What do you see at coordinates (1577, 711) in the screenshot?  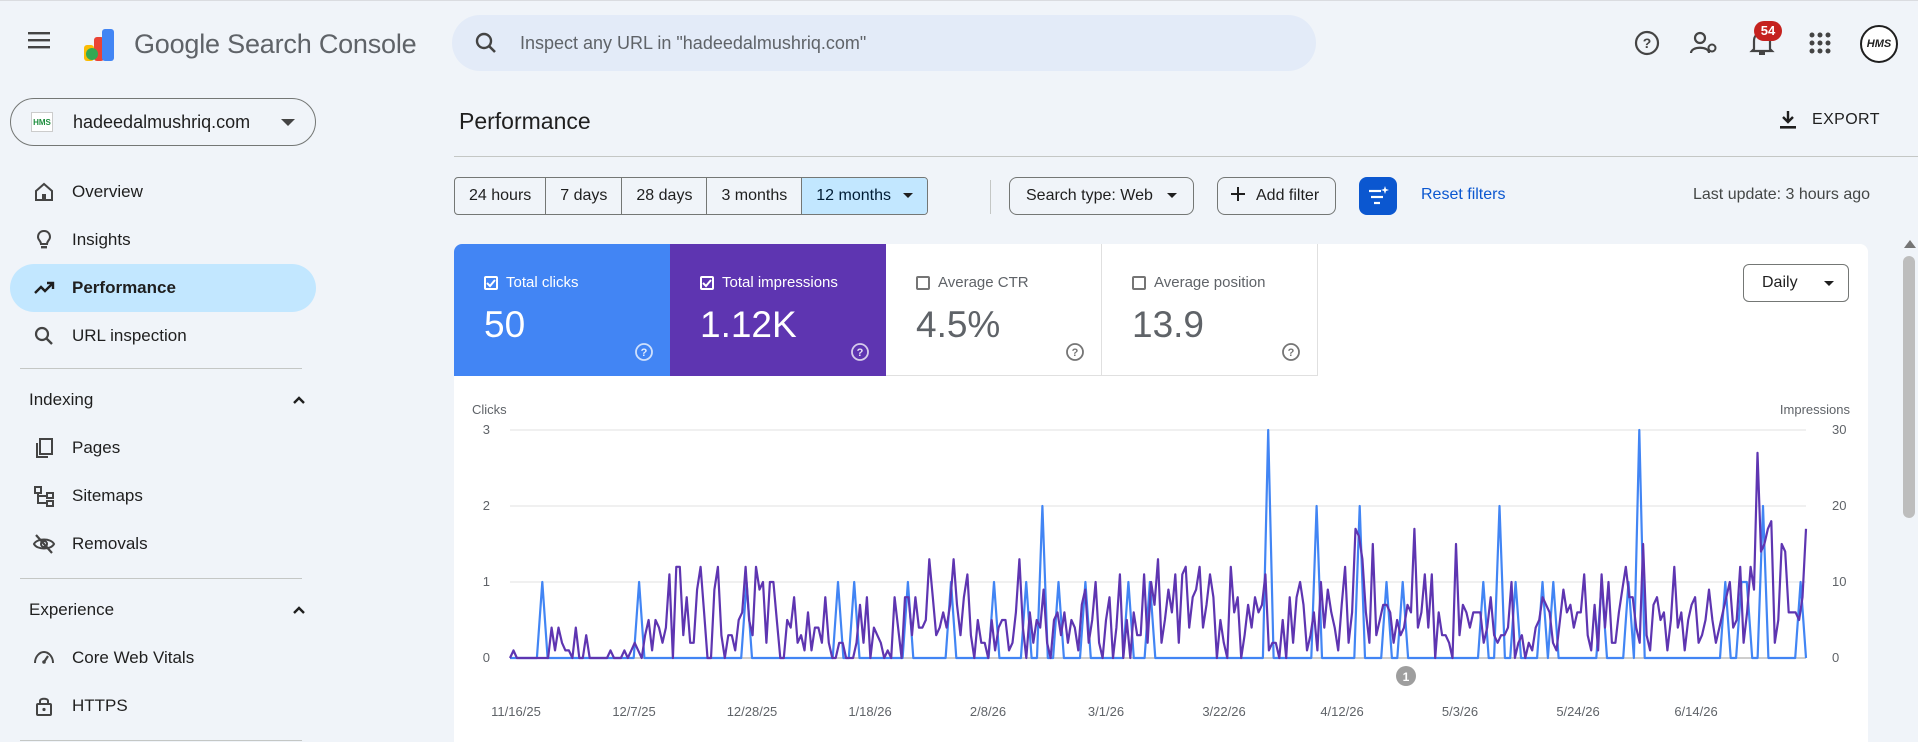 I see `x-tick-label: 5/24/26` at bounding box center [1577, 711].